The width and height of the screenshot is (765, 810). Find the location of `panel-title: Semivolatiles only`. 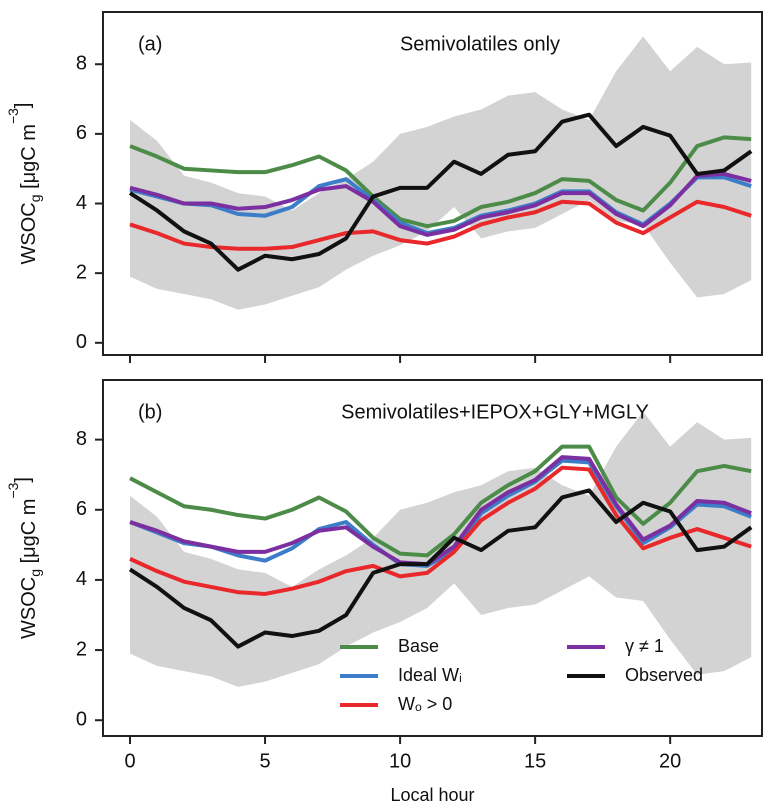

panel-title: Semivolatiles only is located at coordinates (480, 44).